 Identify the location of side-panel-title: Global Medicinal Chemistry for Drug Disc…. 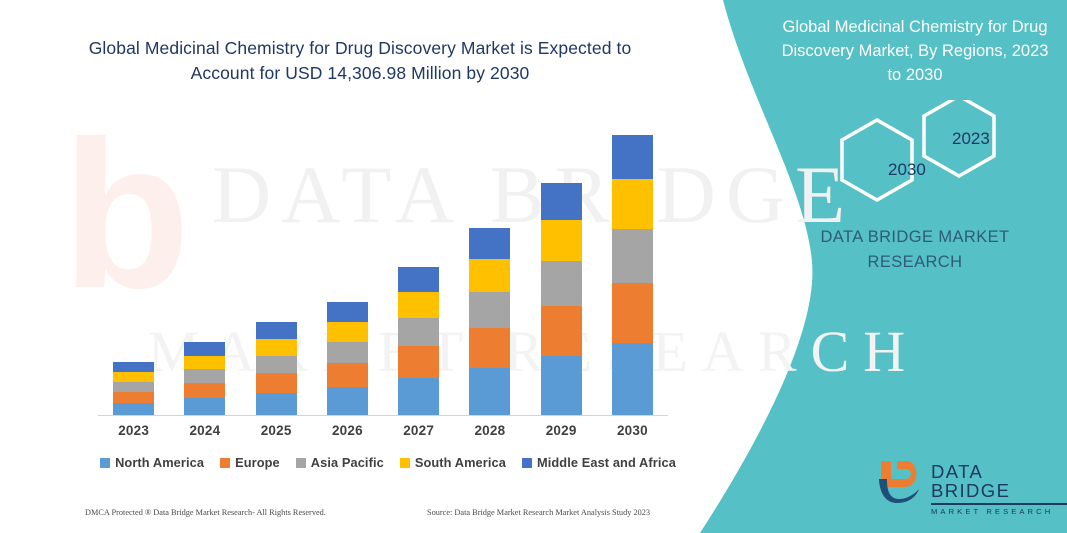
(915, 51).